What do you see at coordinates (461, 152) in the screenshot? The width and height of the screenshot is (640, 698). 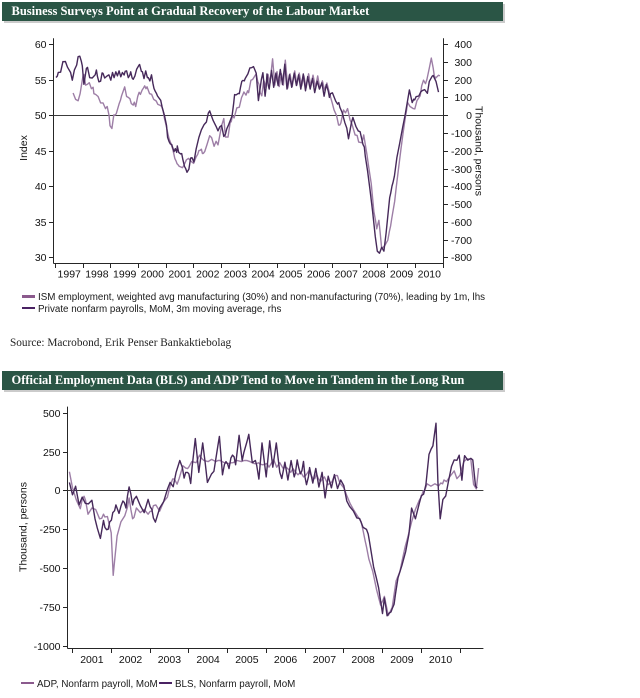 I see `svg-text: -200` at bounding box center [461, 152].